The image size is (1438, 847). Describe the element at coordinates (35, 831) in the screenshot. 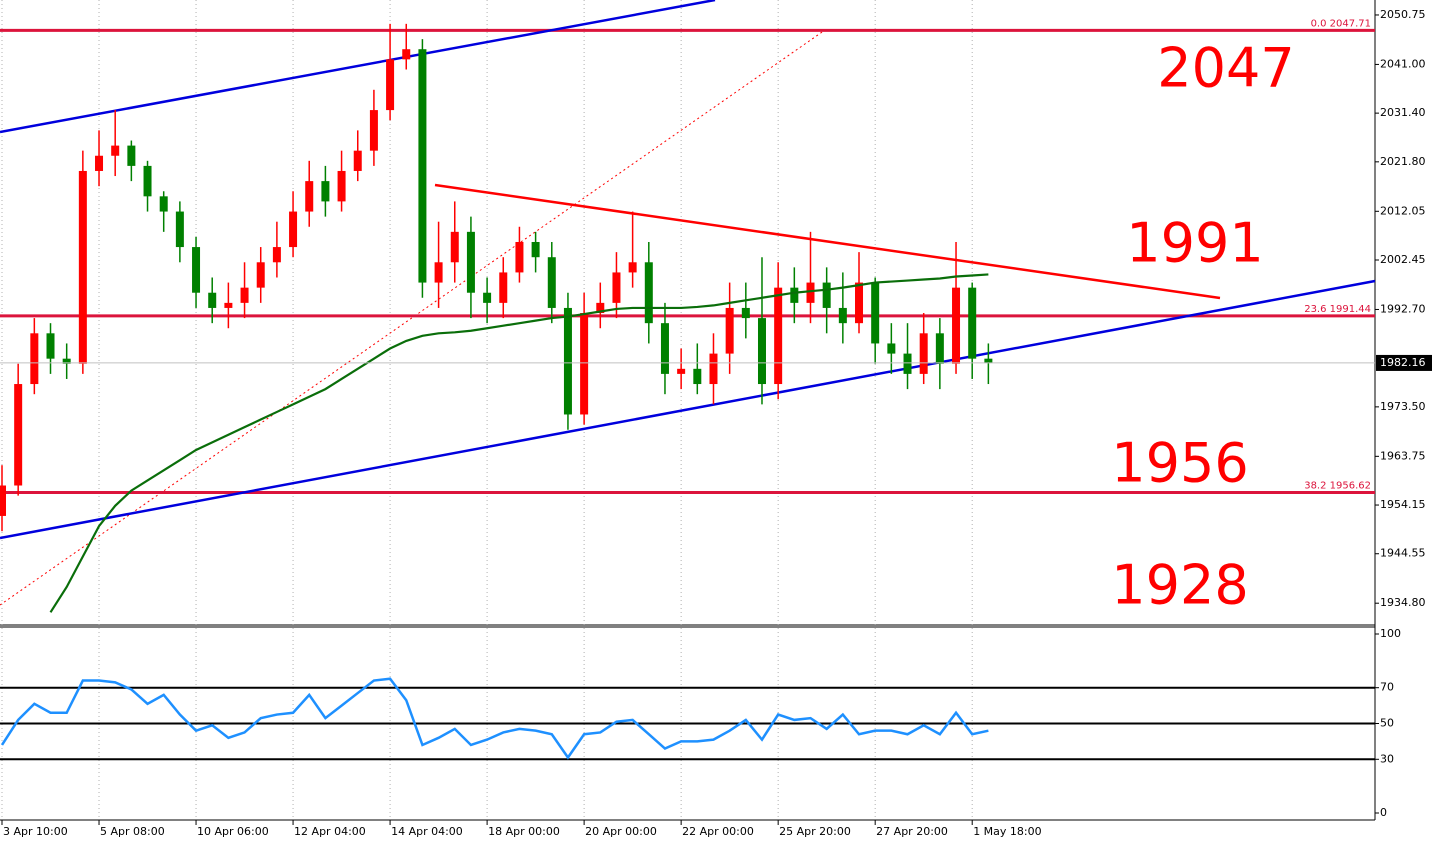

I see `x-tick-label: 3 Apr 10:00` at that location.